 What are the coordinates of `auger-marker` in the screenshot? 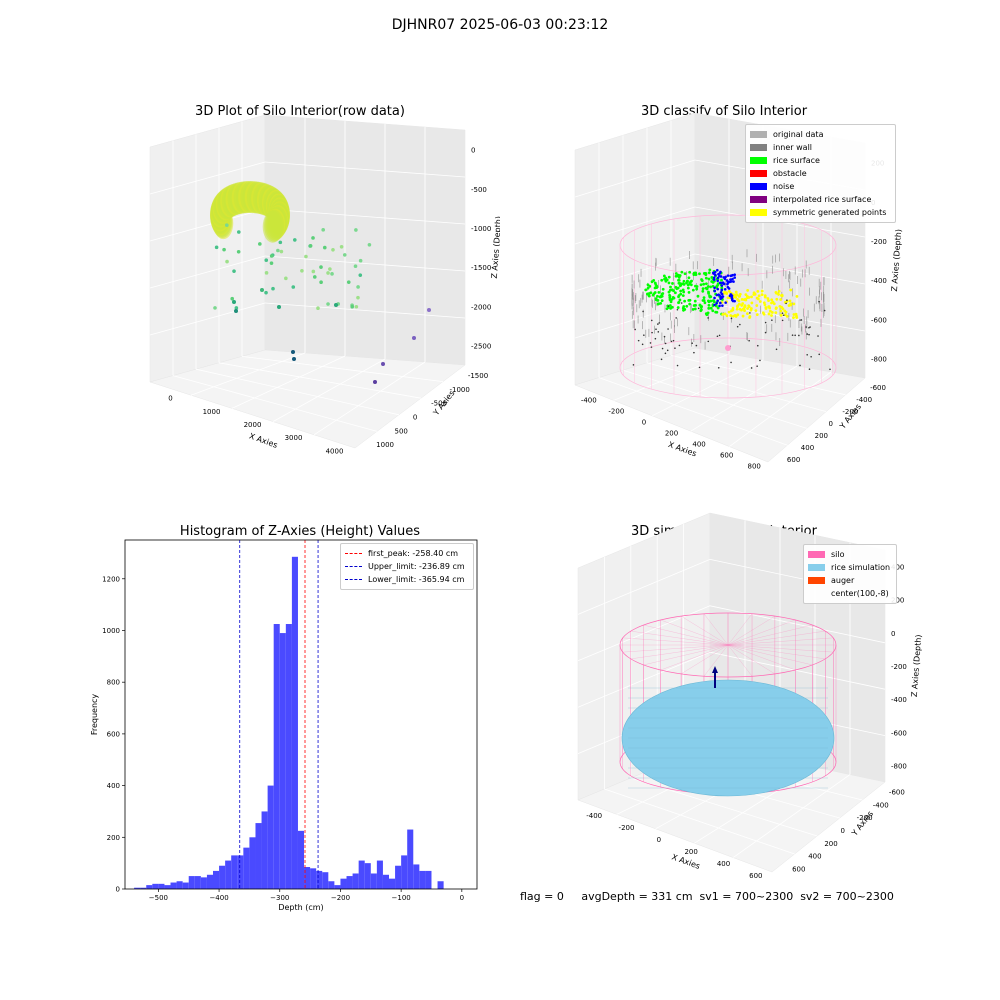 It's located at (728, 348).